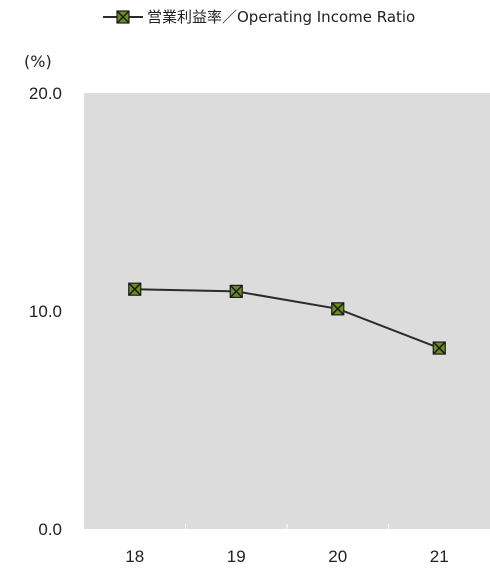 This screenshot has width=490, height=579. Describe the element at coordinates (439, 556) in the screenshot. I see `x-tick-label: 21` at that location.